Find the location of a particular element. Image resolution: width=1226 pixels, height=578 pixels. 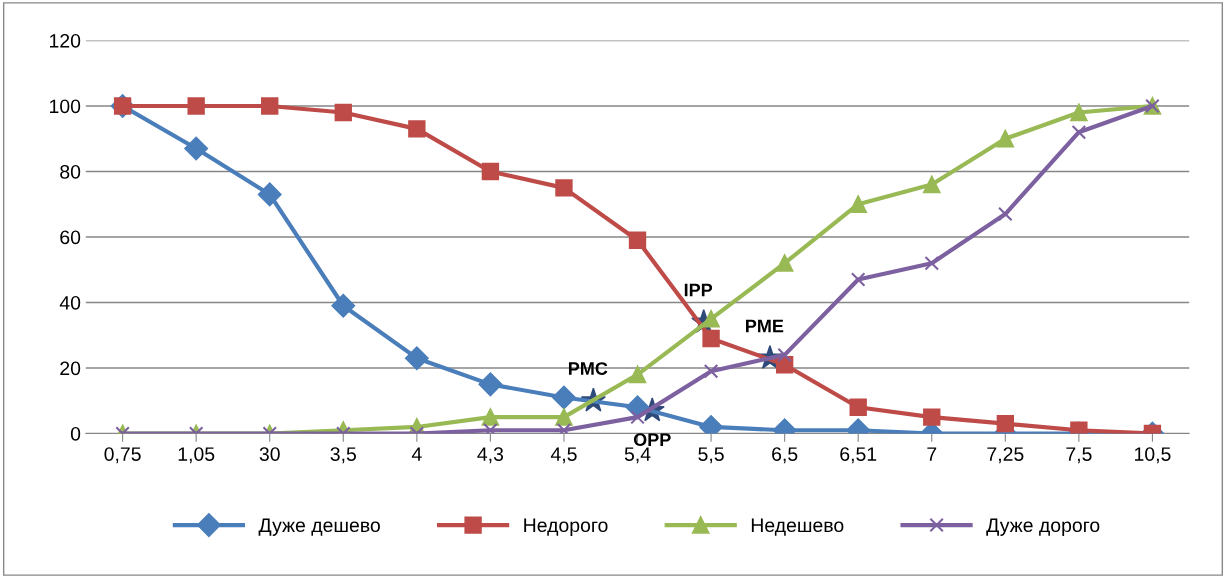

x-tick-label: 7 is located at coordinates (932, 454).